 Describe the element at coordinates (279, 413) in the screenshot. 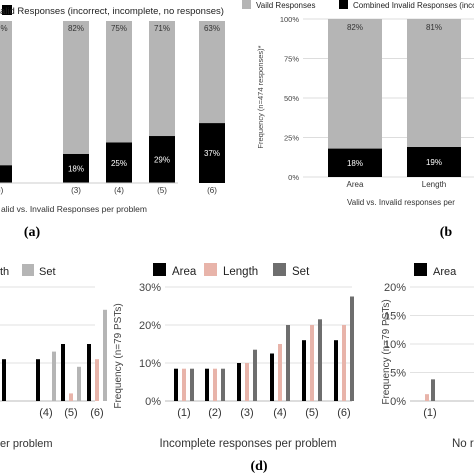

I see `d-xtick-4: (4)` at that location.